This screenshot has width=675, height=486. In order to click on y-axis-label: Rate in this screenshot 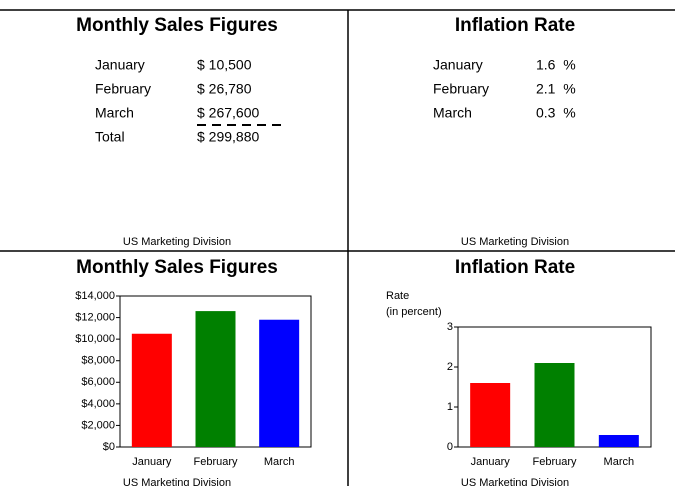, I will do `click(397, 296)`.